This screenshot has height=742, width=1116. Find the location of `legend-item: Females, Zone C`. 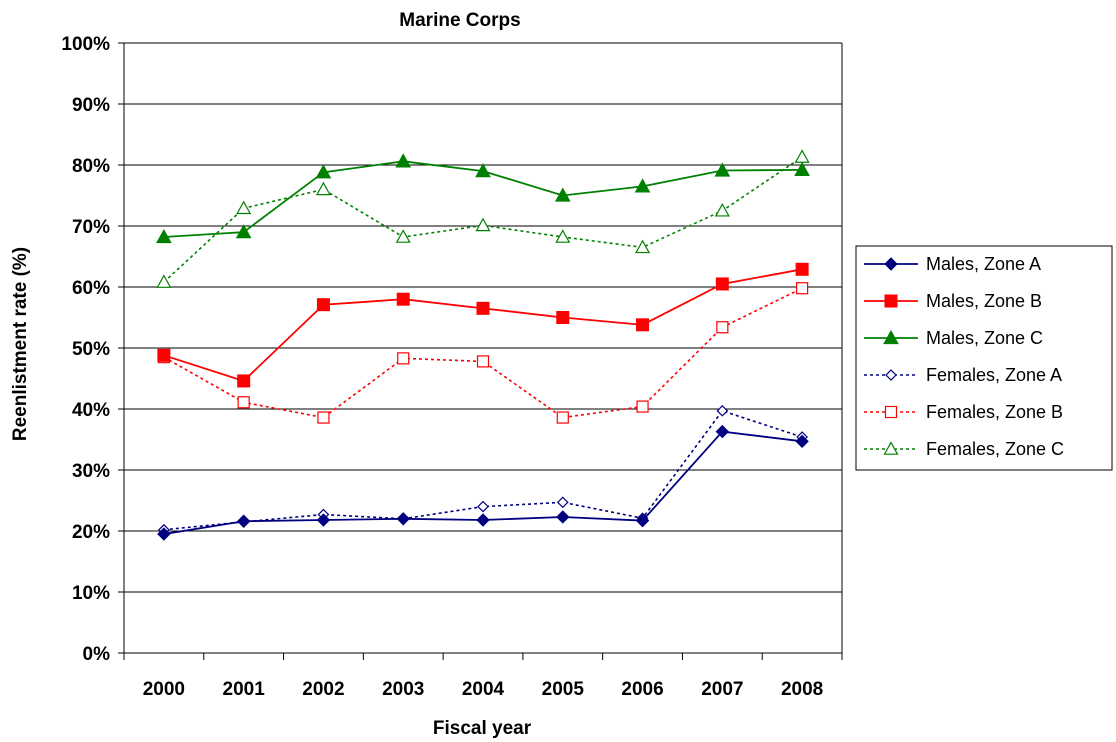

legend-item: Females, Zone C is located at coordinates (964, 449).